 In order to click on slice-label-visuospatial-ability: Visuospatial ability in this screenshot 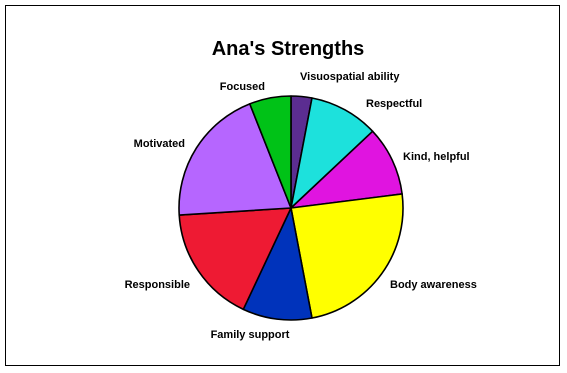, I will do `click(350, 77)`.